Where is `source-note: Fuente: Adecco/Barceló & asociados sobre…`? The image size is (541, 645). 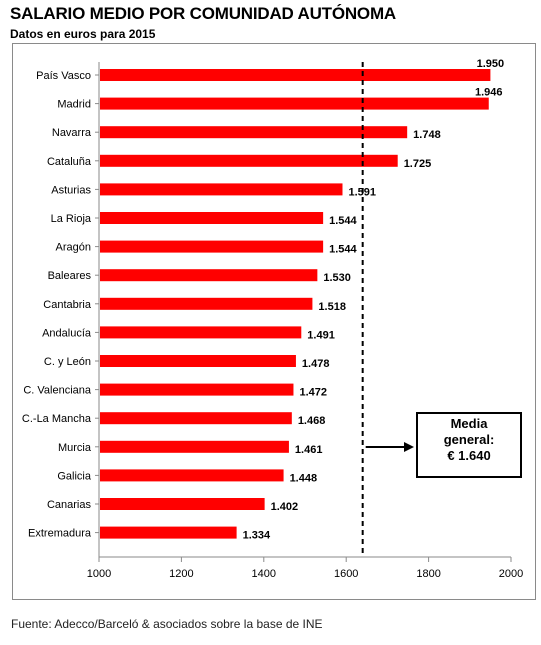 source-note: Fuente: Adecco/Barceló & asociados sobre… is located at coordinates (167, 624).